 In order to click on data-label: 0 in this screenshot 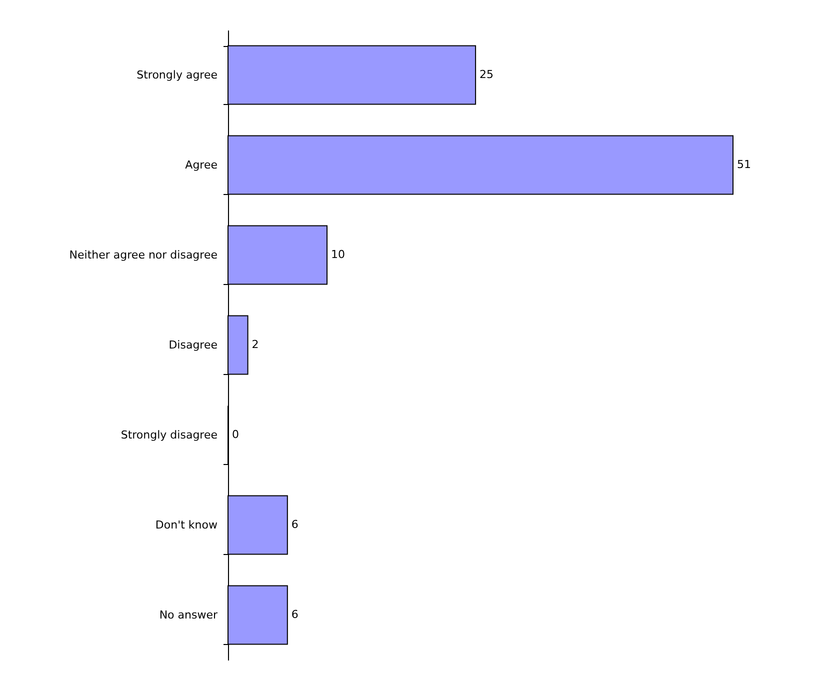, I will do `click(235, 434)`.